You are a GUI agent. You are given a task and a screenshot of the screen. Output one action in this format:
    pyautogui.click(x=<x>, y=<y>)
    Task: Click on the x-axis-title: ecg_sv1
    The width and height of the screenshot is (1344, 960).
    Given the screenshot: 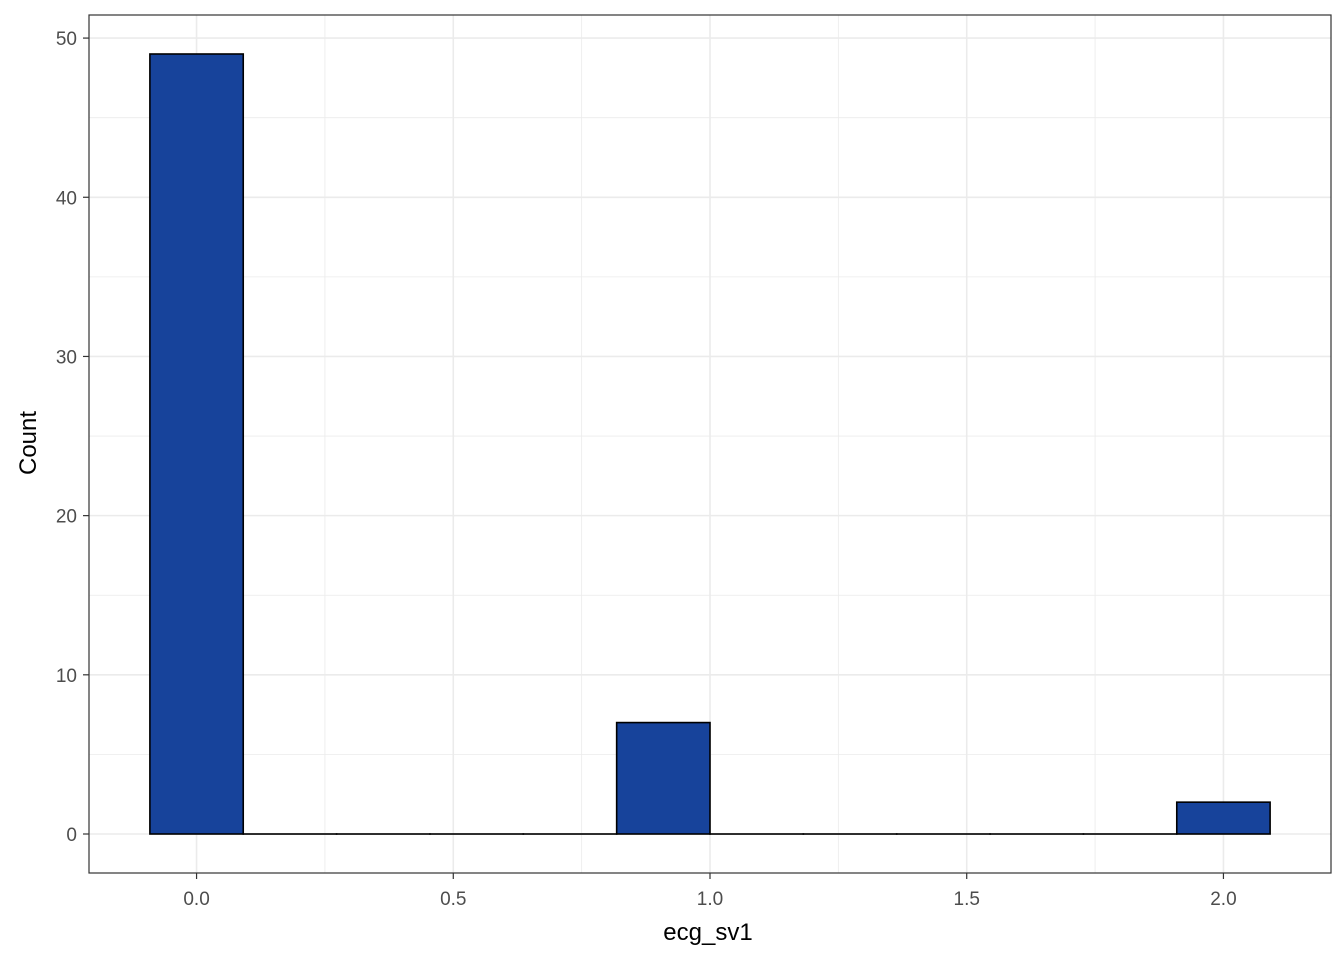 What is the action you would take?
    pyautogui.click(x=707, y=932)
    